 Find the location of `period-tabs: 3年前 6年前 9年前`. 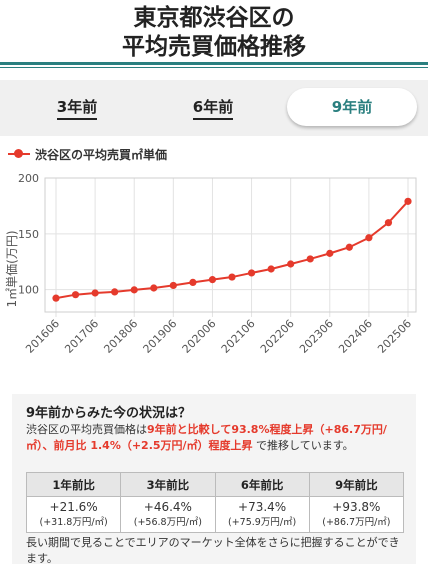

period-tabs: 3年前 6年前 9年前 is located at coordinates (214, 108).